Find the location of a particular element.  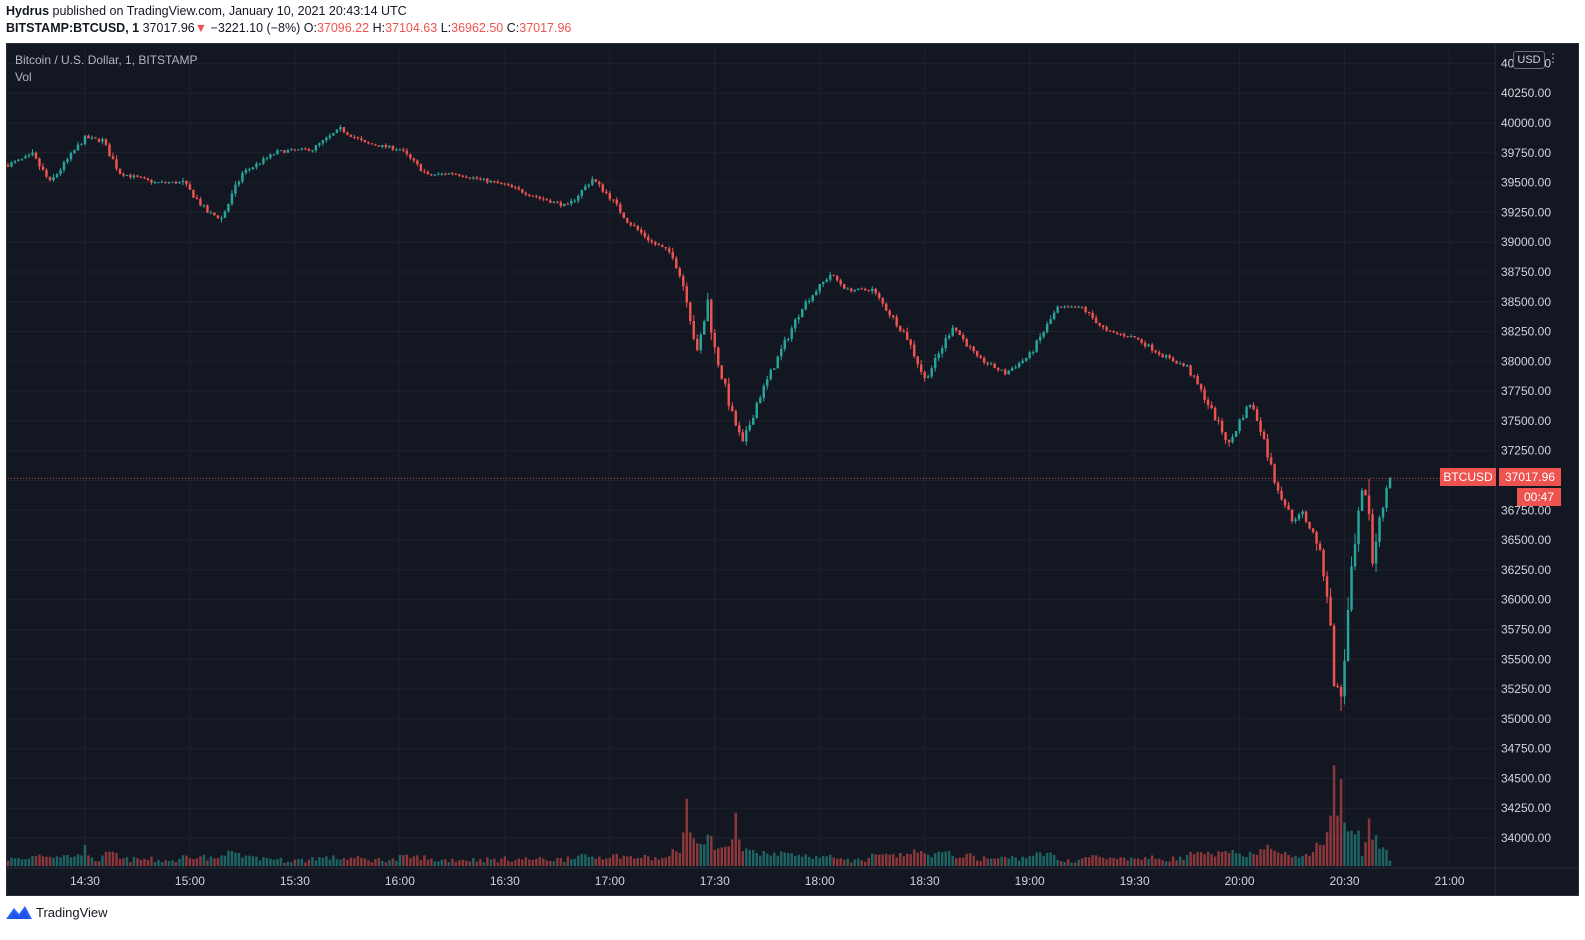

currency-button: USD is located at coordinates (1529, 60).